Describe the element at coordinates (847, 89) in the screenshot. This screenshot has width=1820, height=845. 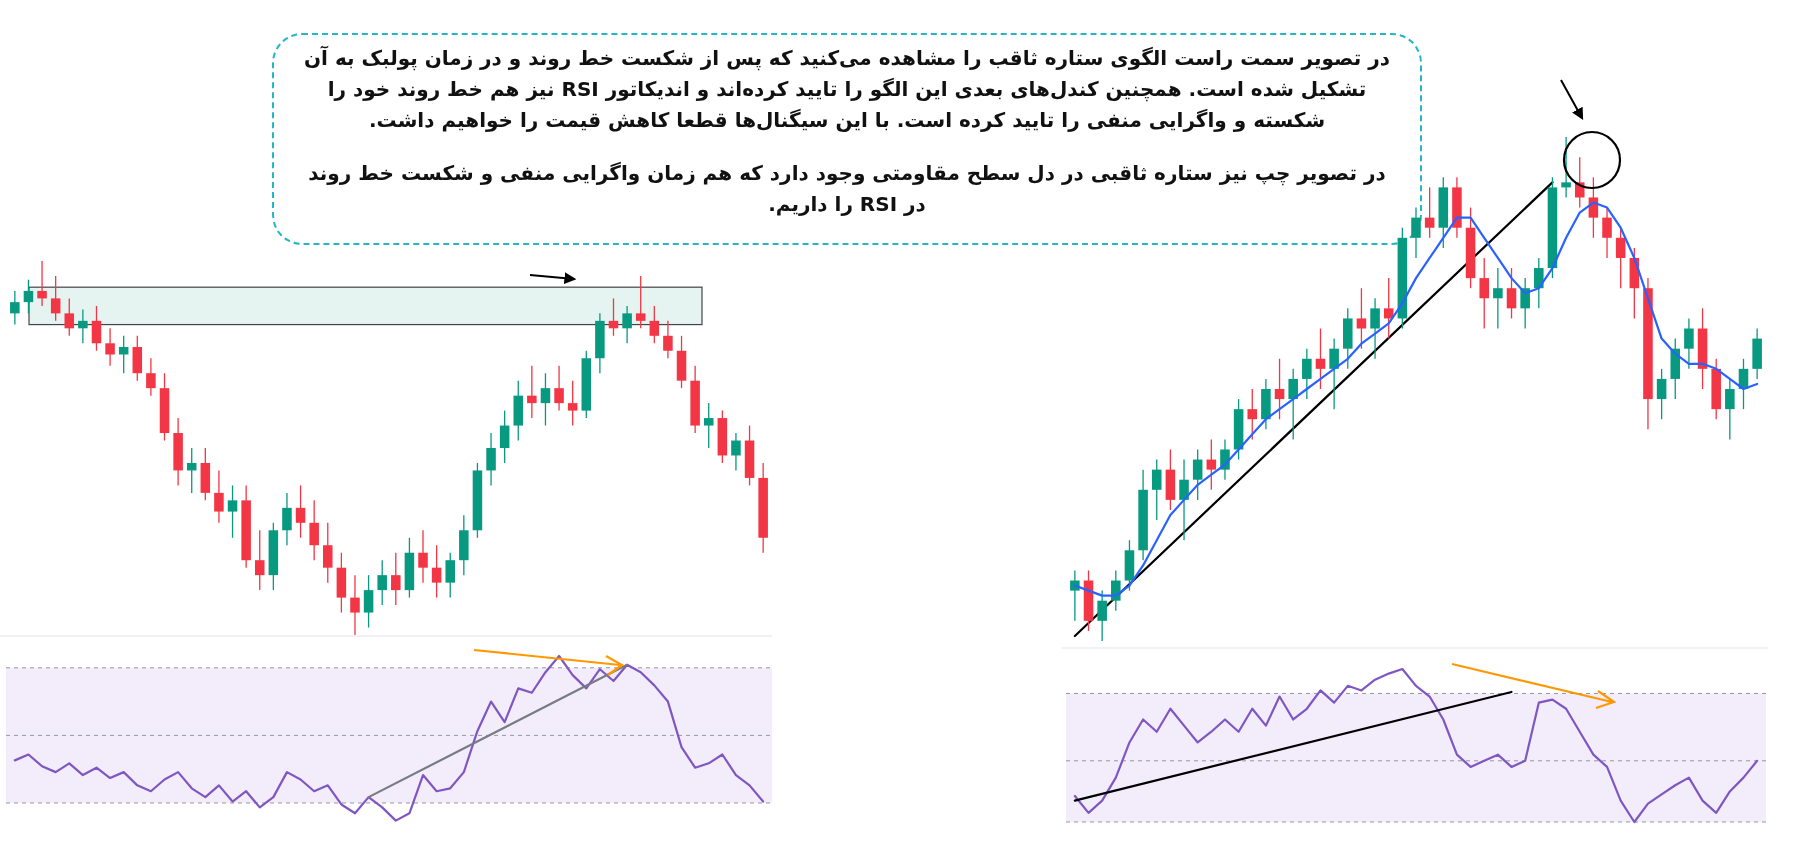
I see `text: در تصویر سمت راست الگوی ستاره ثاقب را مشاهده می‌کنید که پس از شکست خط روند و در زمان پولبک به آن تشکیل شده است. همچنین کندل‌های بعدی این الگو را تایید کرده‌اند و اندیکاتور RSI نیز هم خط روند خود را شکسته و واگرایی منفی را تایید کرده است. با این سیگنال‌ها قطعا کاهش قیمت را خواهیم داشت.` at that location.